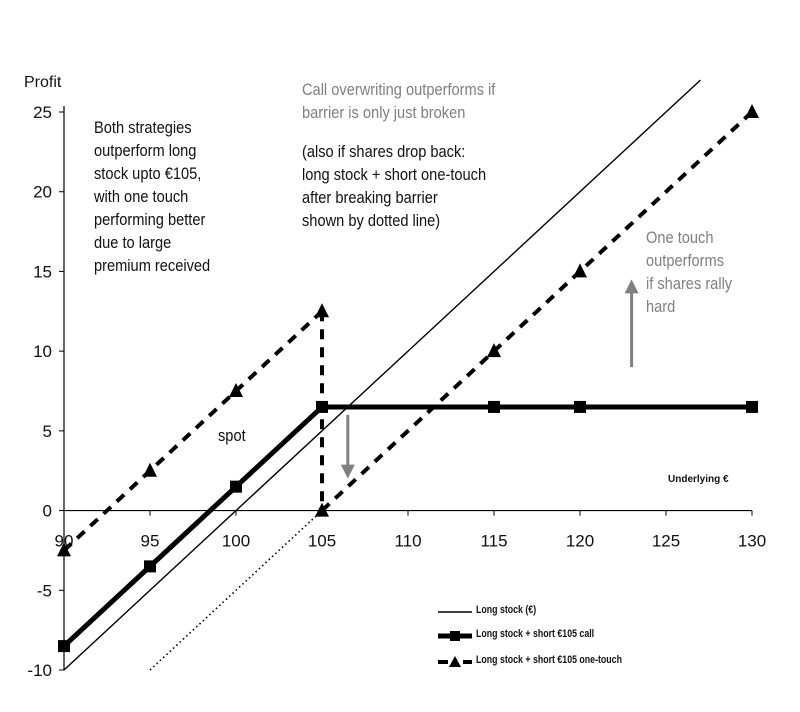  What do you see at coordinates (42, 351) in the screenshot?
I see `y-tick-label: 10` at bounding box center [42, 351].